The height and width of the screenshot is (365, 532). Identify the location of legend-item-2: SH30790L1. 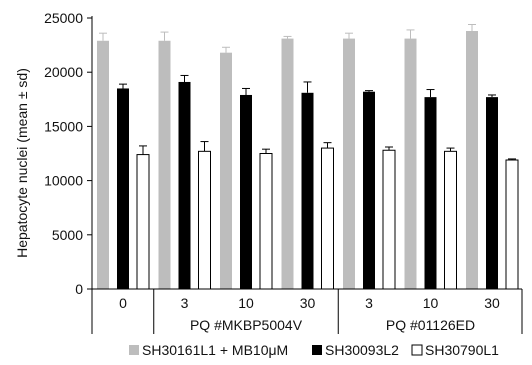
(455, 350).